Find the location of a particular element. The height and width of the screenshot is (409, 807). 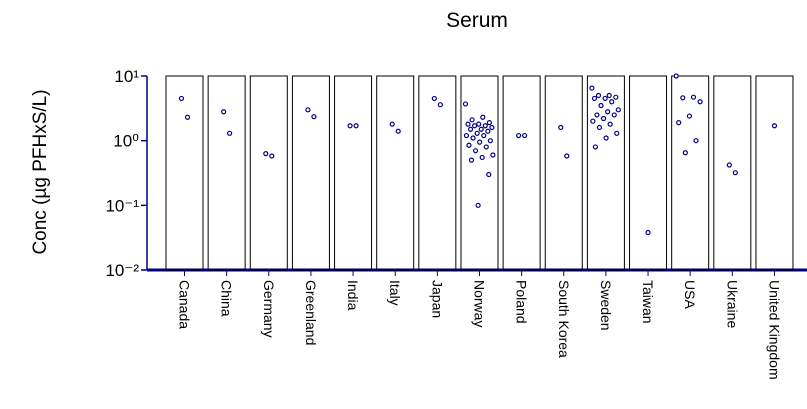

y-tick-label: 10¹ is located at coordinates (126, 76).